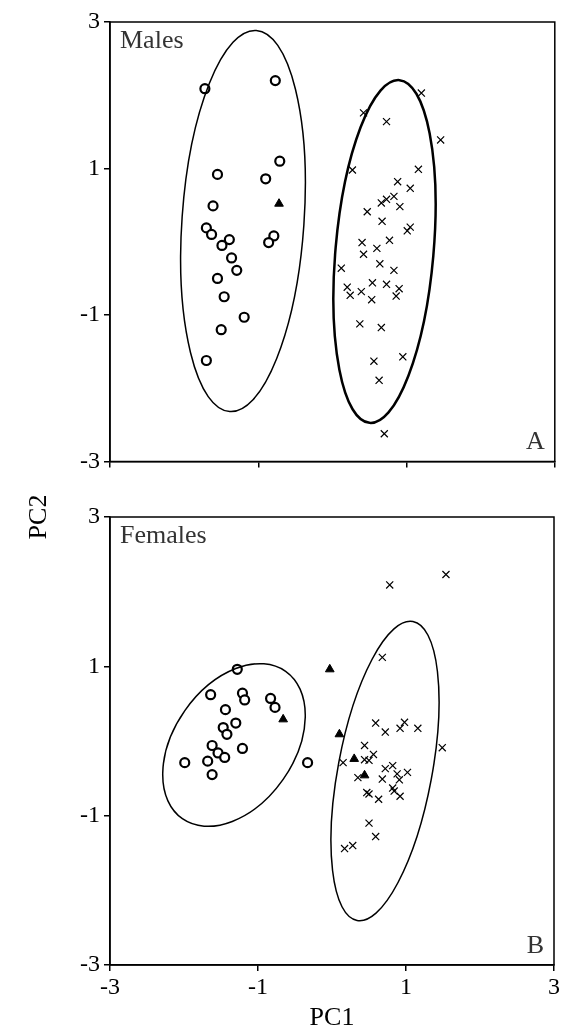  What do you see at coordinates (258, 985) in the screenshot?
I see `x-tick-label: -1` at bounding box center [258, 985].